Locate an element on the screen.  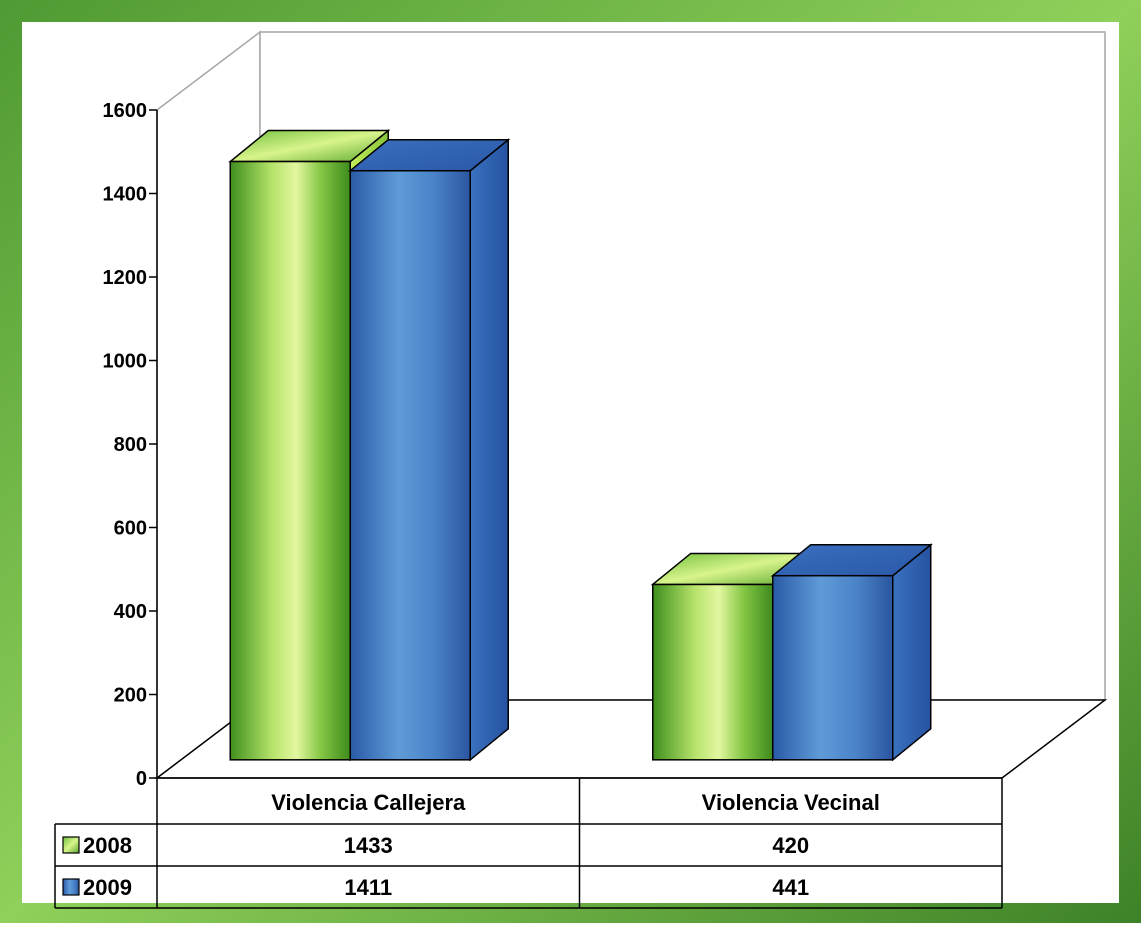
table-header: Violencia Vecinal is located at coordinates (791, 802).